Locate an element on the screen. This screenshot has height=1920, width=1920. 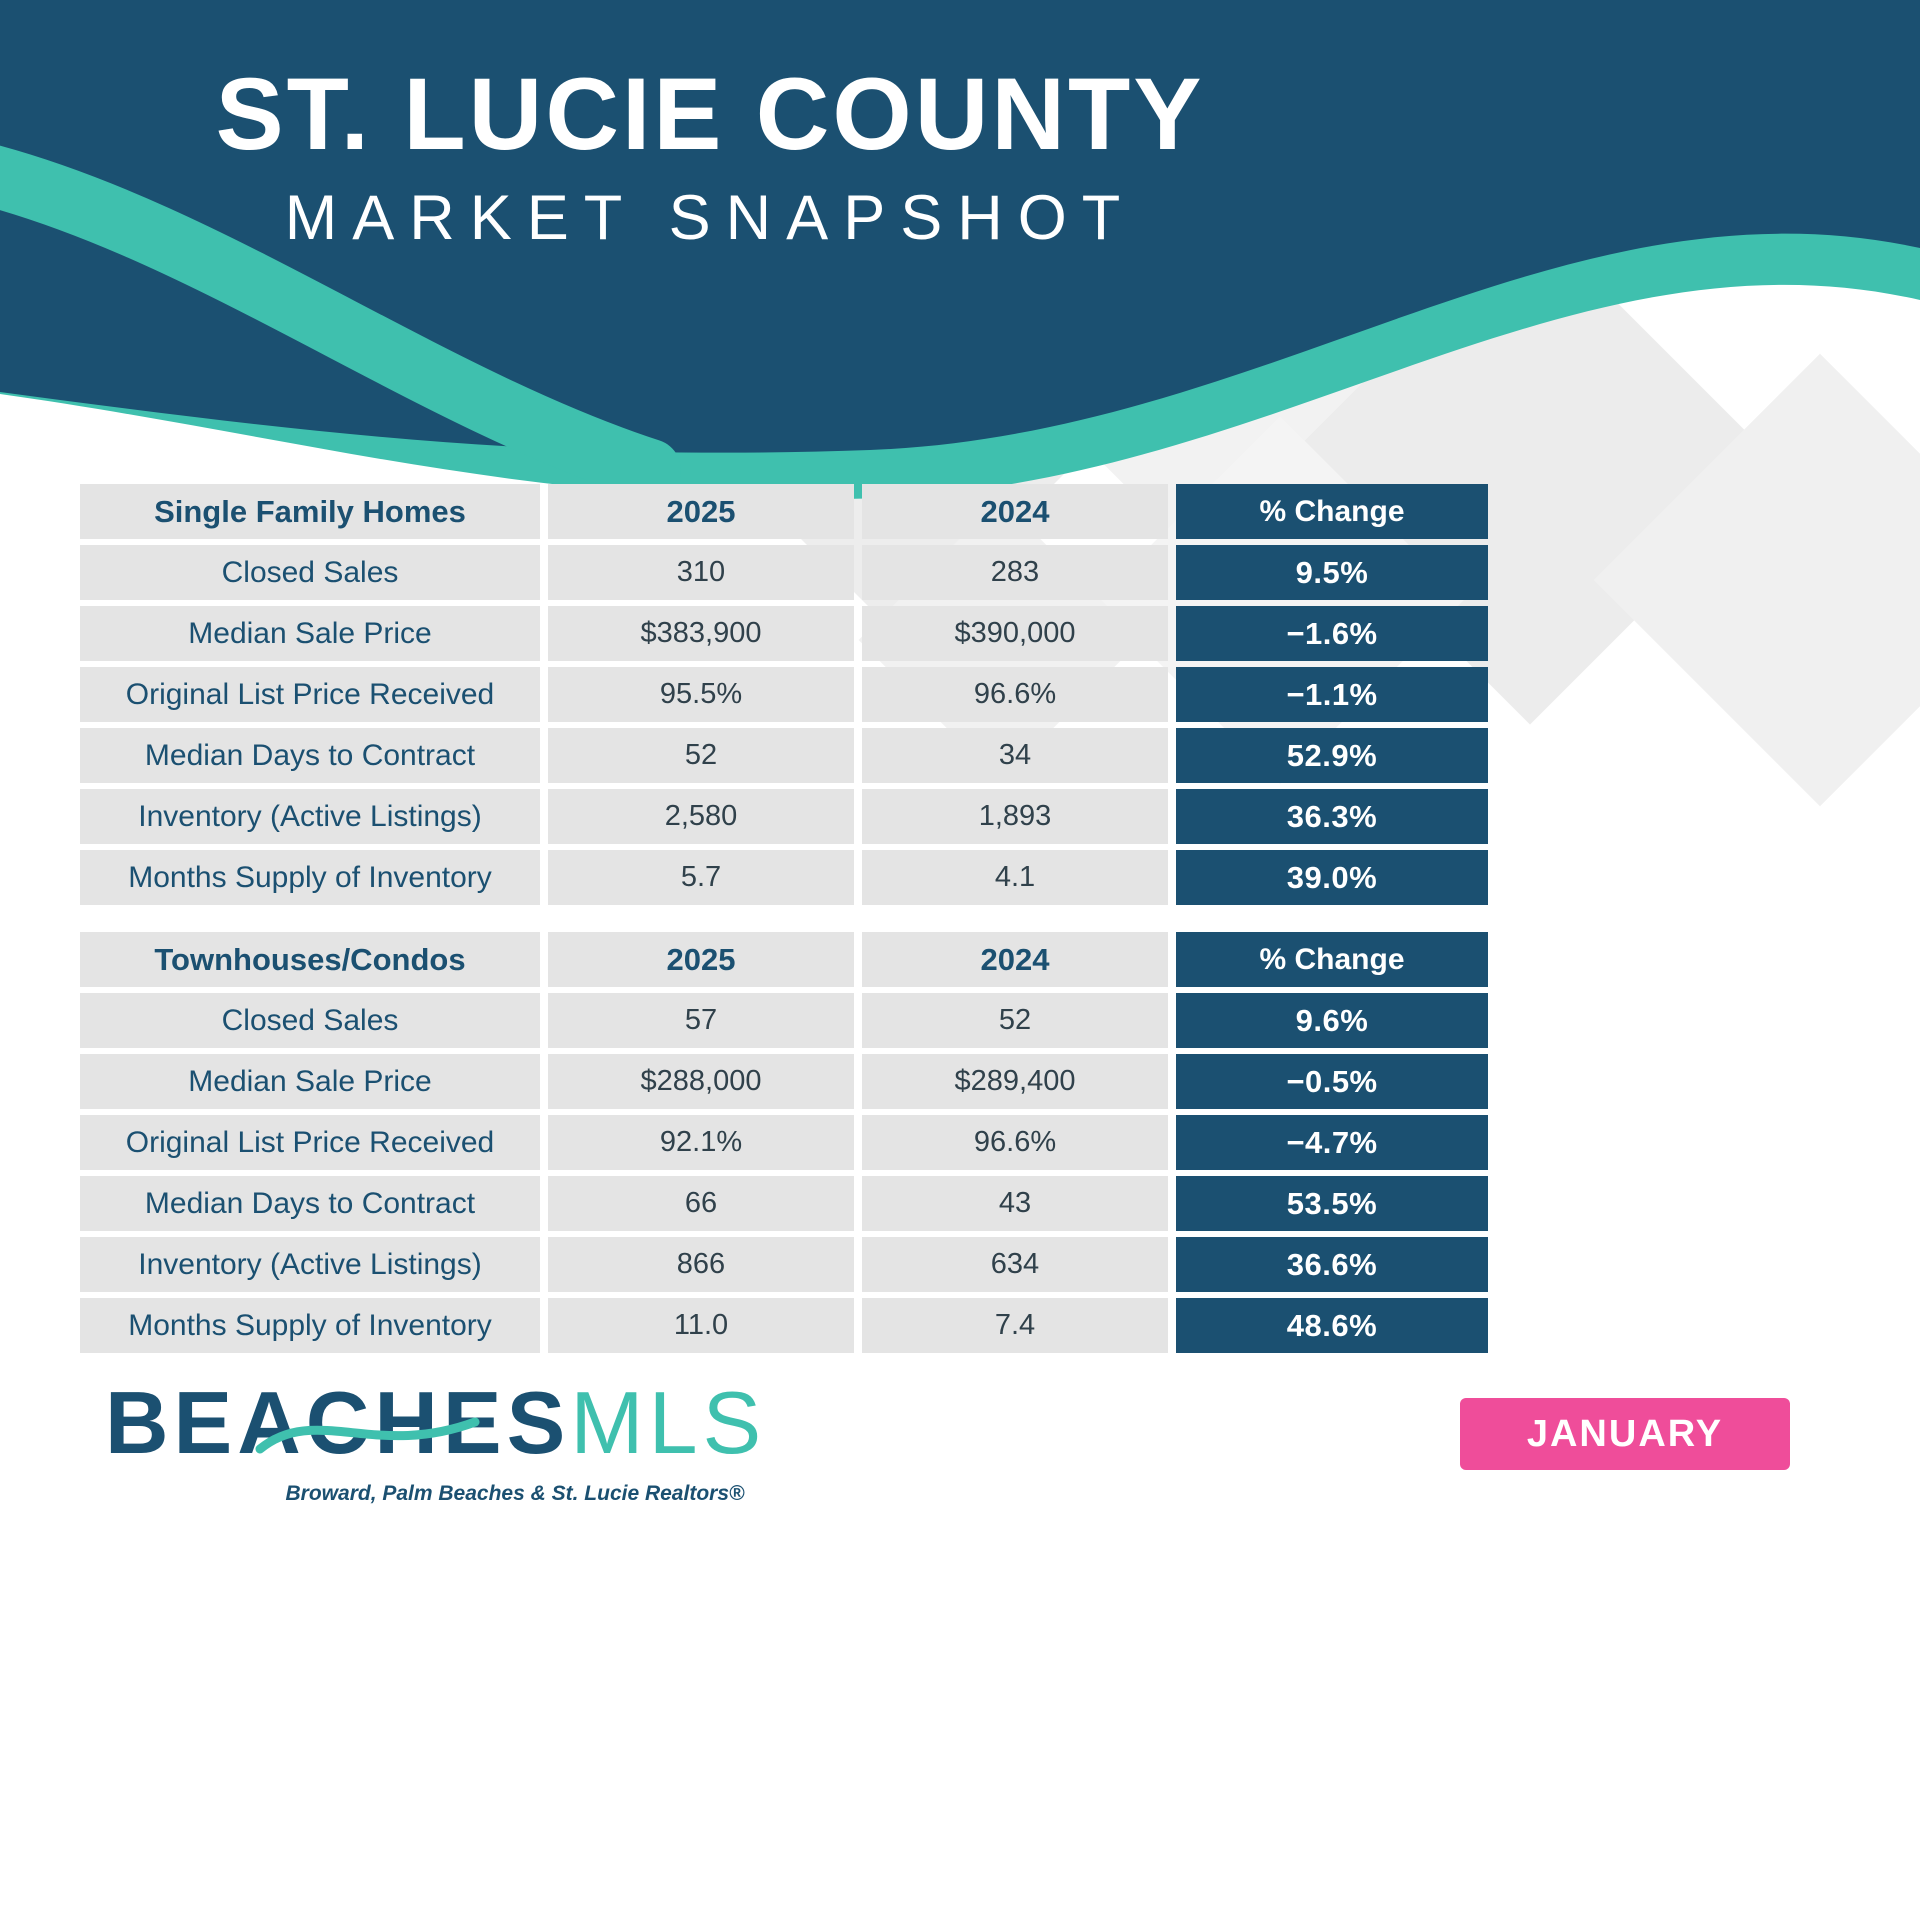
month-button: JANUARY is located at coordinates (1625, 1434).